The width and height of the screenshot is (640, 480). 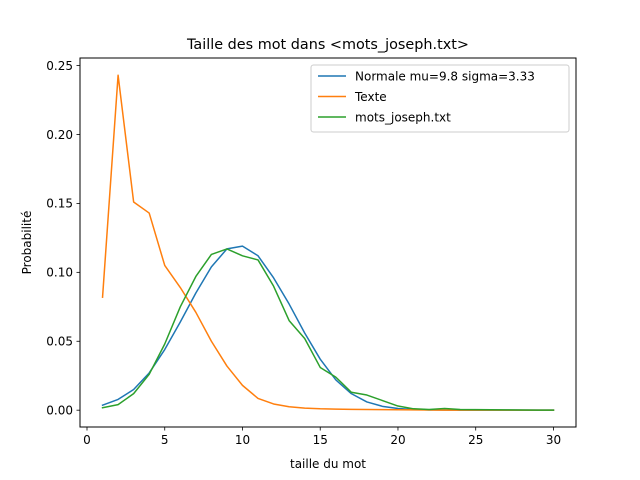 What do you see at coordinates (327, 45) in the screenshot?
I see `chart-title: Taille des mot dans <mots_joseph.txt>` at bounding box center [327, 45].